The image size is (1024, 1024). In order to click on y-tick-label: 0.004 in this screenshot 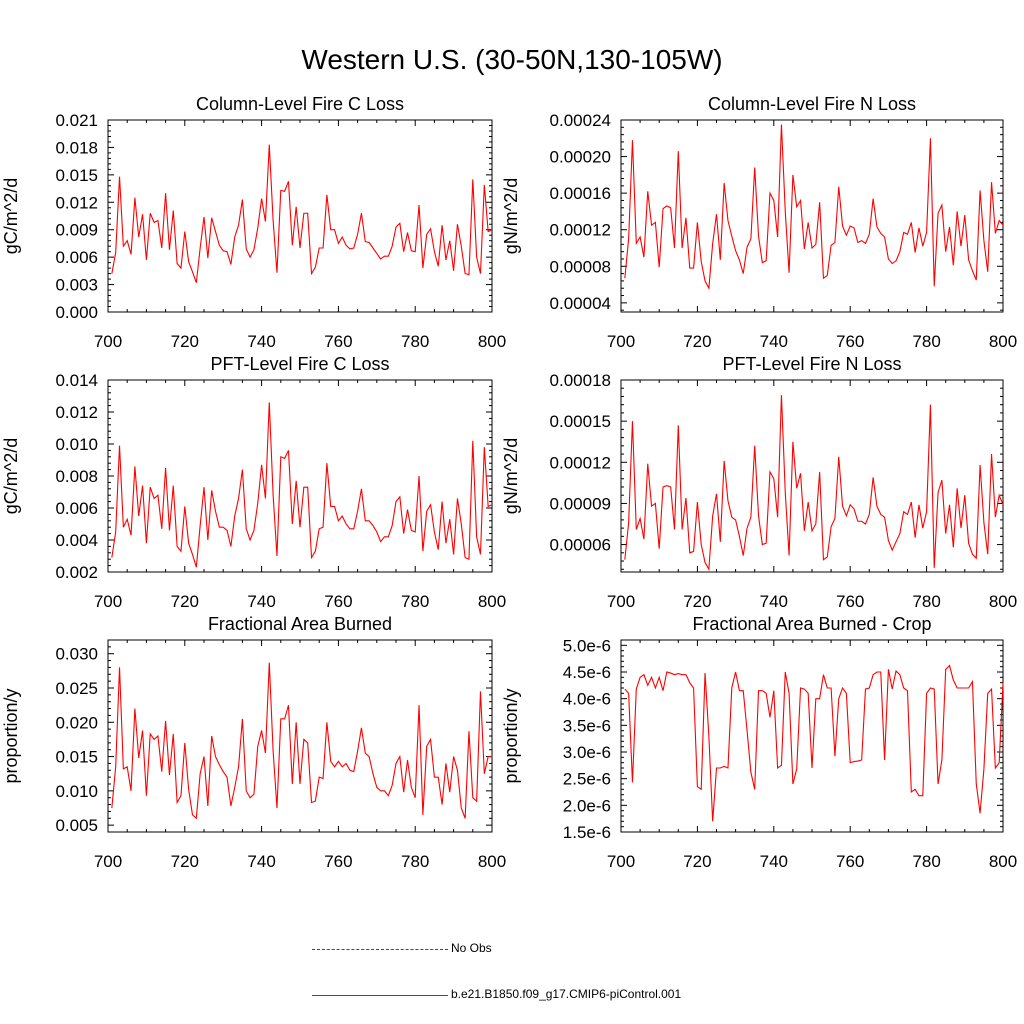, I will do `click(76, 540)`.